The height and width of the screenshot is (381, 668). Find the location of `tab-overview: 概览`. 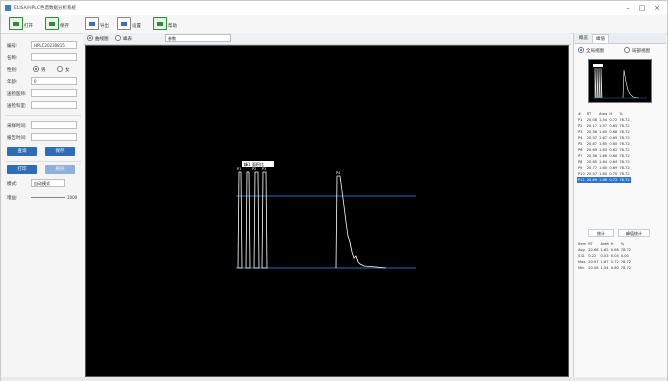

tab-overview: 概览 is located at coordinates (583, 38).